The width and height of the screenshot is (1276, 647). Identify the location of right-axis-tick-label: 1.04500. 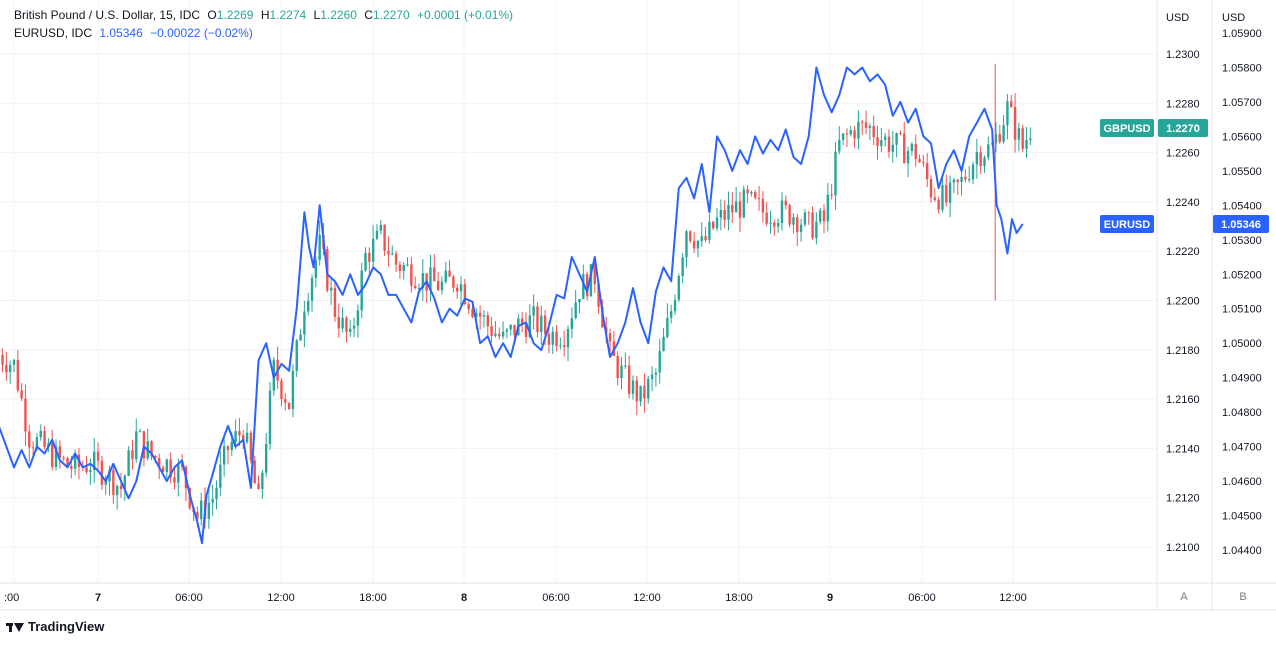
(1242, 517).